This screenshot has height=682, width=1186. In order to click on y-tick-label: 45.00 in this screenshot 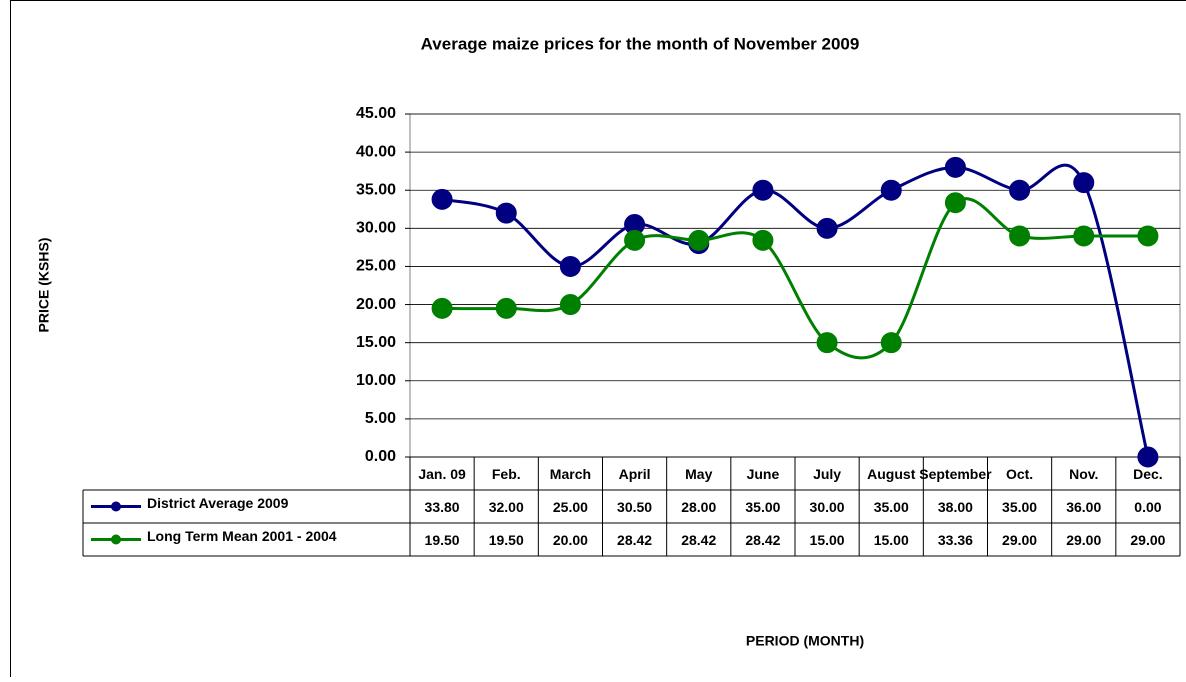, I will do `click(376, 113)`.